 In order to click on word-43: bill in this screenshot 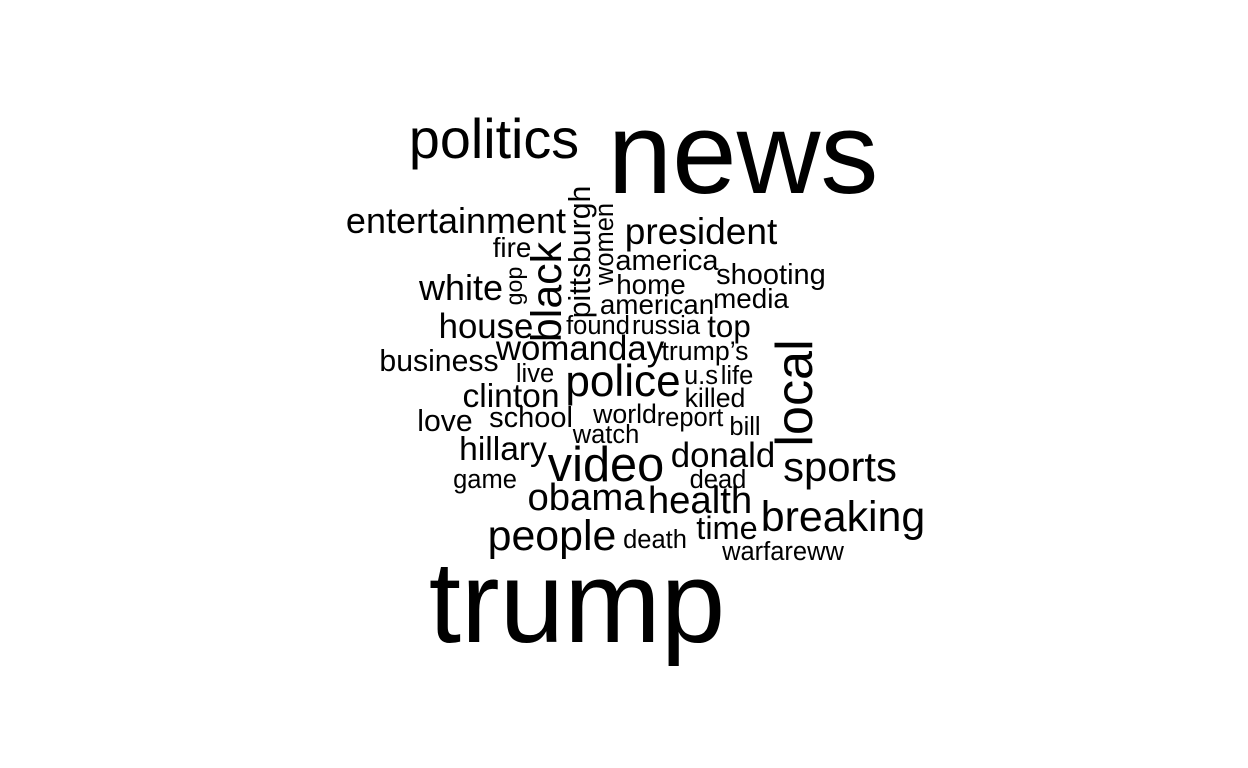, I will do `click(744, 427)`.